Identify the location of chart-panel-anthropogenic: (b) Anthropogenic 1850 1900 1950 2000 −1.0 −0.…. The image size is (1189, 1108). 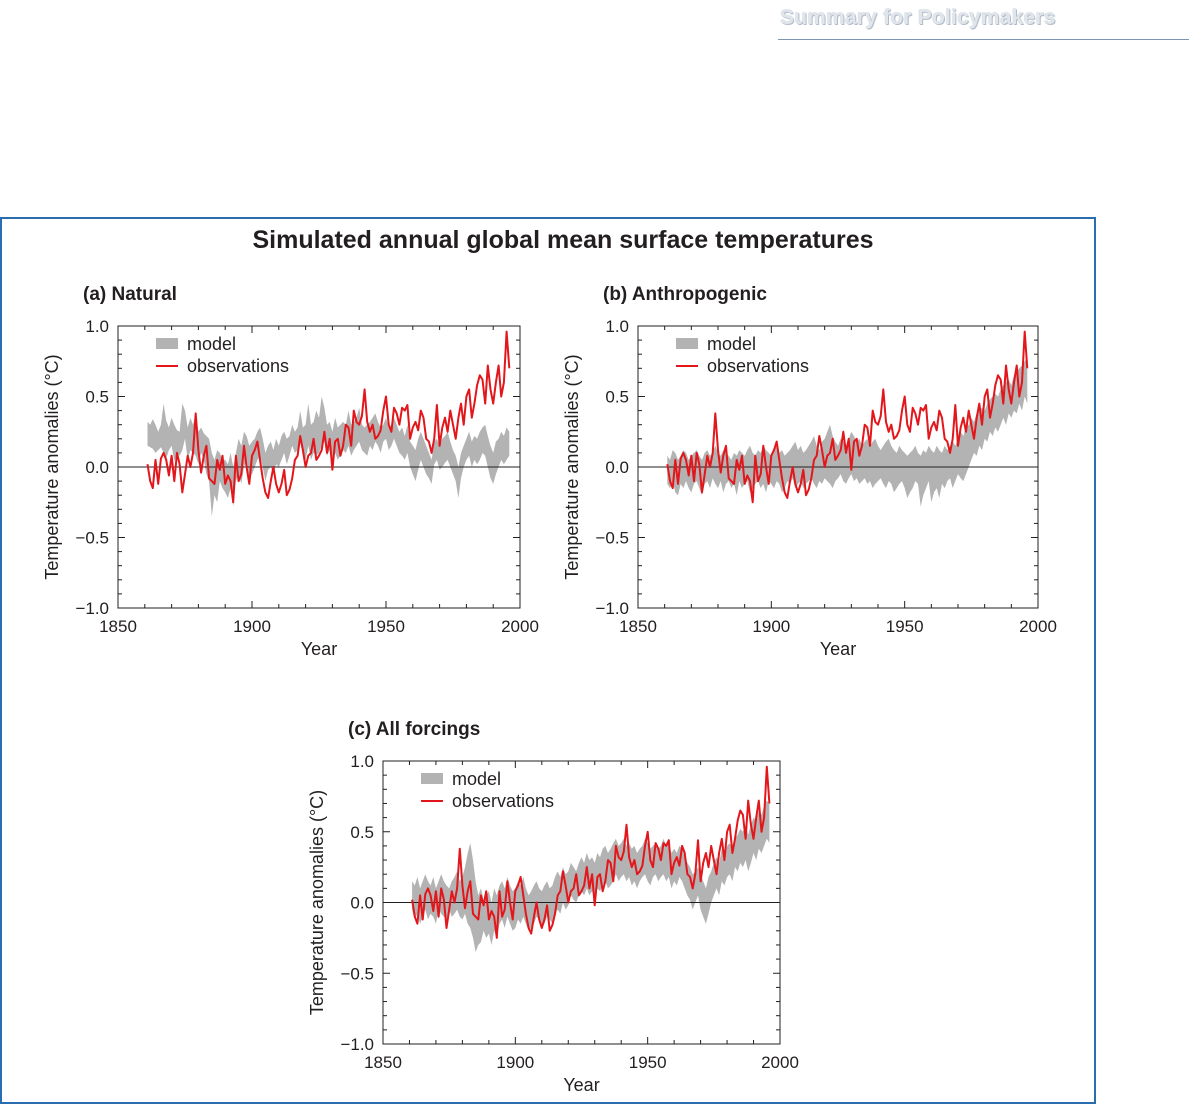
(809, 471).